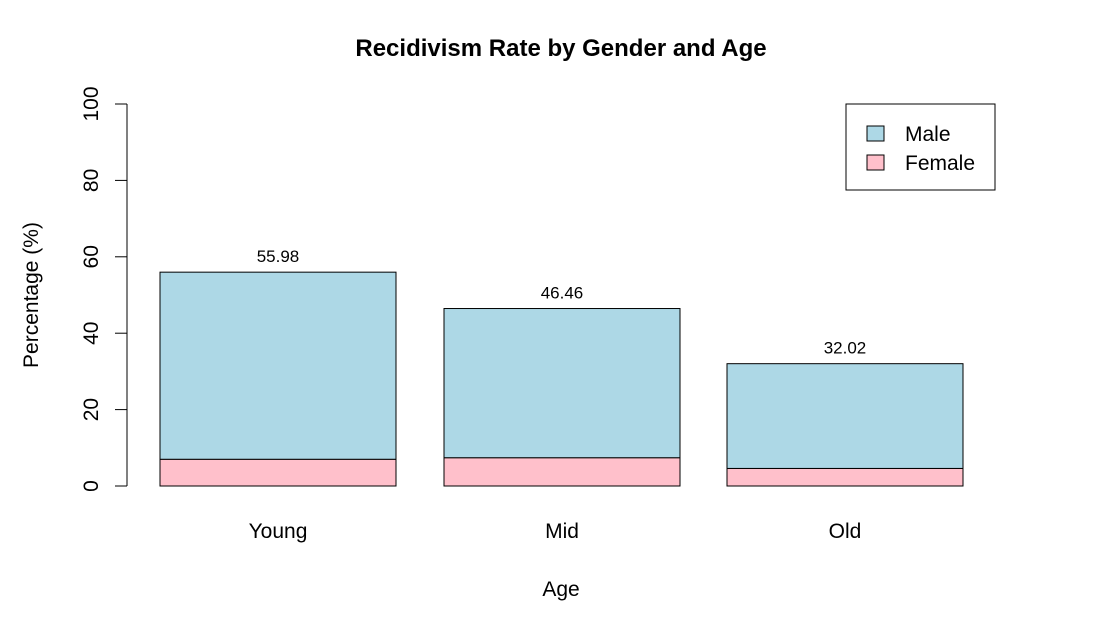  I want to click on x-axis-labels: Young Mid Old, so click(555, 531).